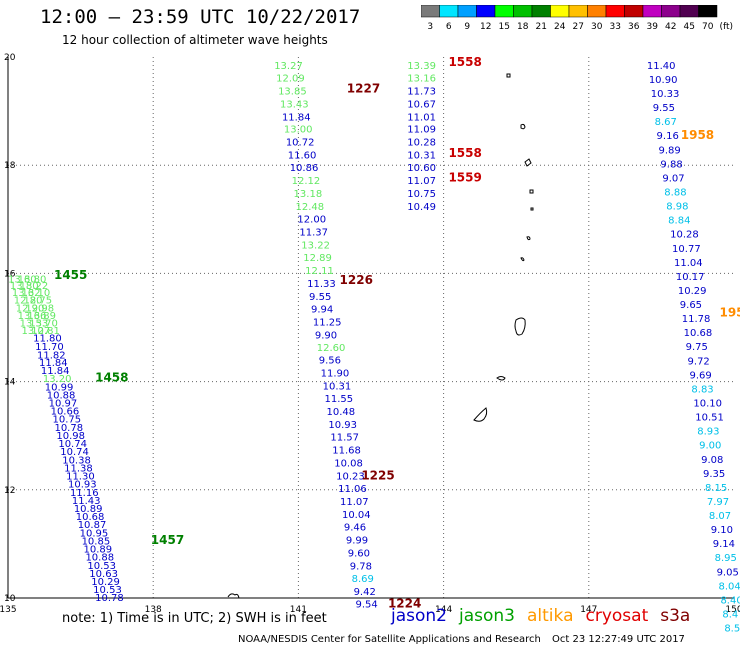  Describe the element at coordinates (96, 541) in the screenshot. I see `wave-height-value: 10.85` at that location.